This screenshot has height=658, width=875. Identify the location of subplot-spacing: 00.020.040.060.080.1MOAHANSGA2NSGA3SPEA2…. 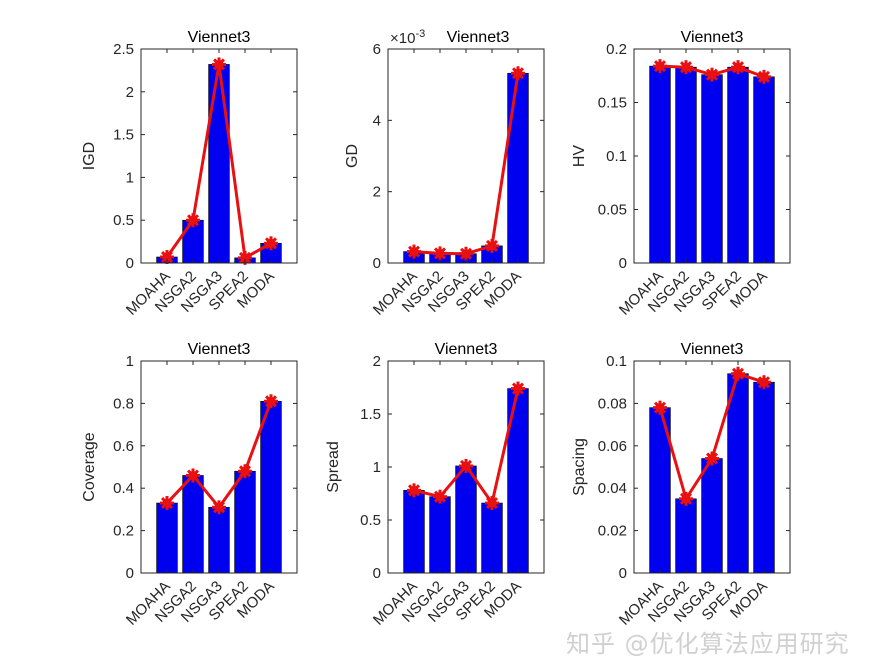
(681, 485).